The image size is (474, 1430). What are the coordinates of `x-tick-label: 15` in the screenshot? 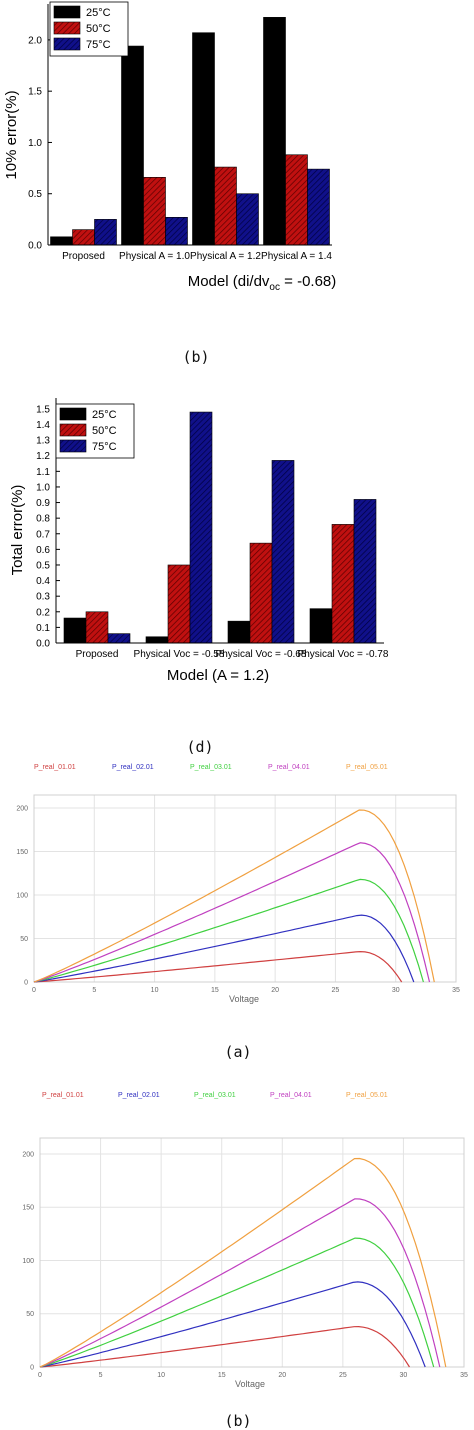 It's located at (222, 1375).